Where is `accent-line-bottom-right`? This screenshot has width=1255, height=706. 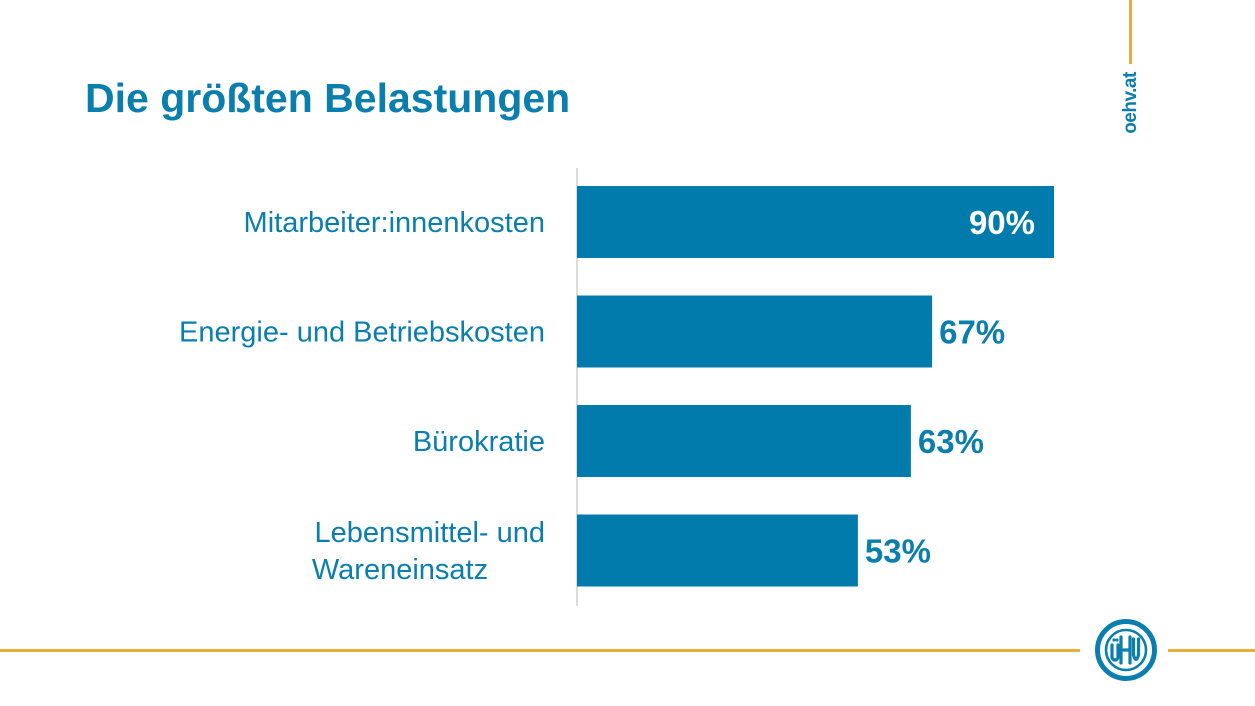 accent-line-bottom-right is located at coordinates (1211, 650).